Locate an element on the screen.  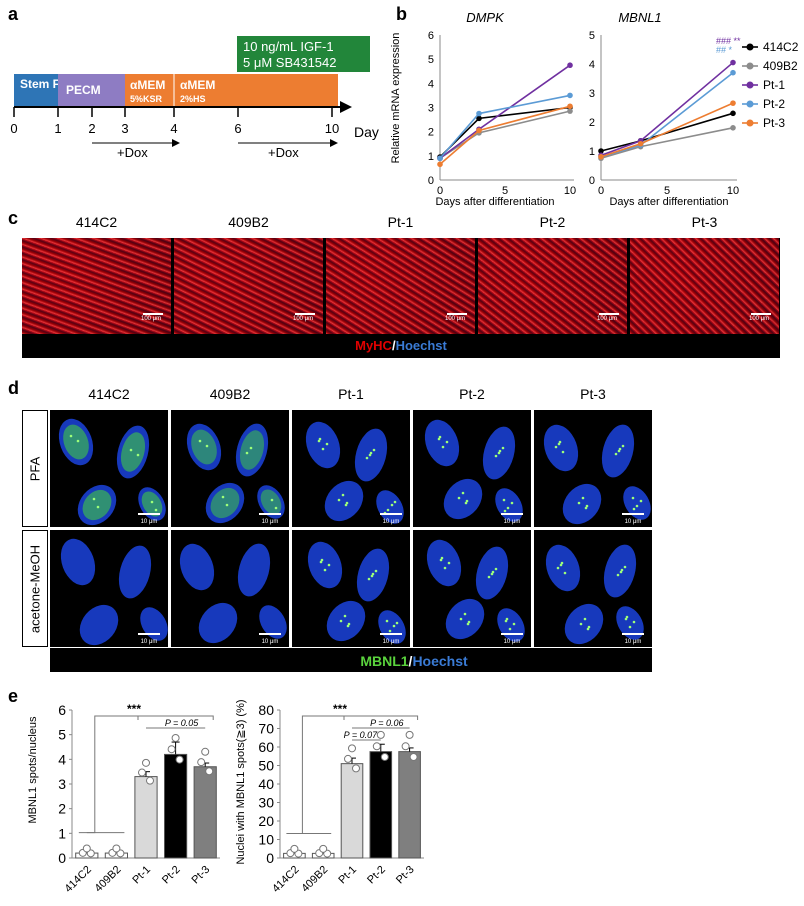
y-tick-label: 1 is located at coordinates (431, 157).